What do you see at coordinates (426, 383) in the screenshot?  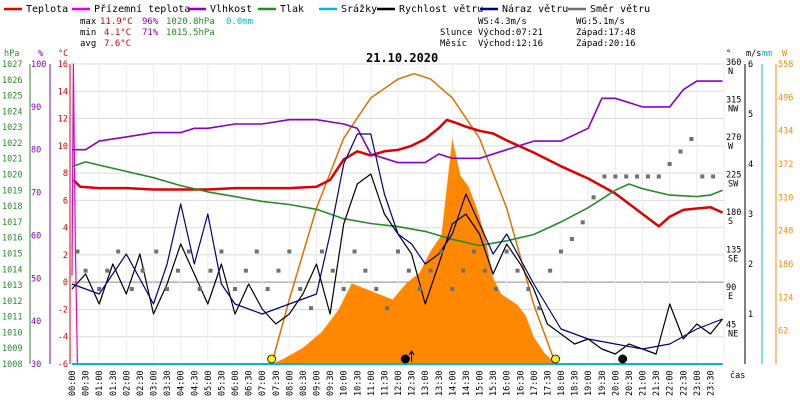 I see `time-tick-26: 13:00` at bounding box center [426, 383].